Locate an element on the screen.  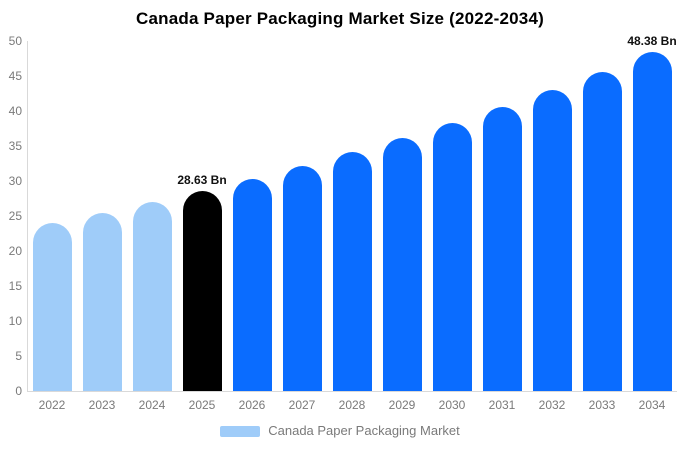
x-tick-label: 2023 is located at coordinates (102, 405).